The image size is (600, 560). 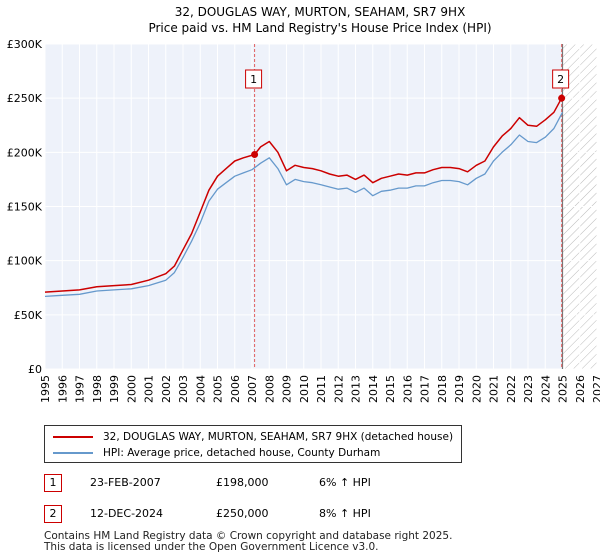 I want to click on sale-hpi-change: 6% ↑ HPI, so click(x=345, y=482).